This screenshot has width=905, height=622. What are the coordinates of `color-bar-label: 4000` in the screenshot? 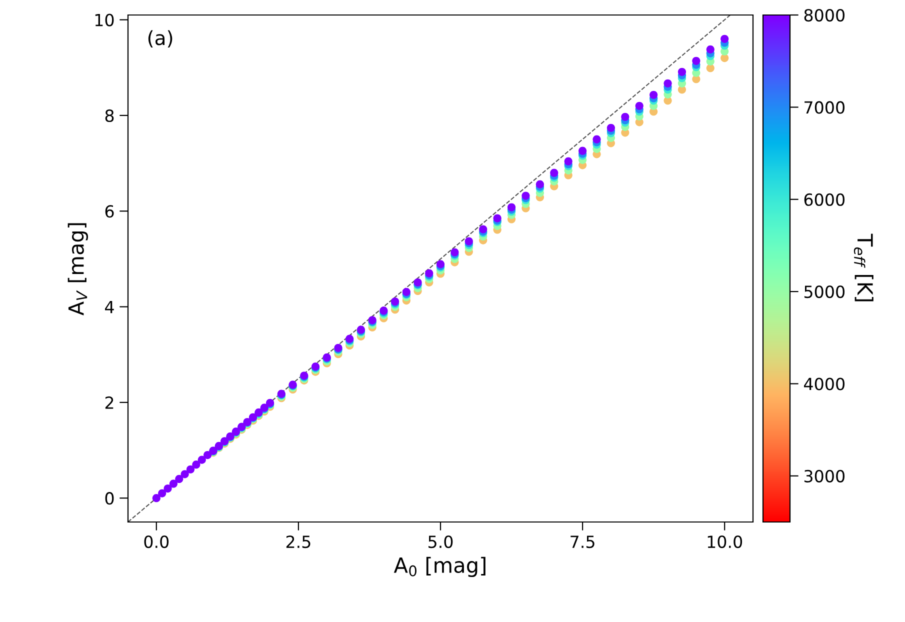 It's located at (824, 384).